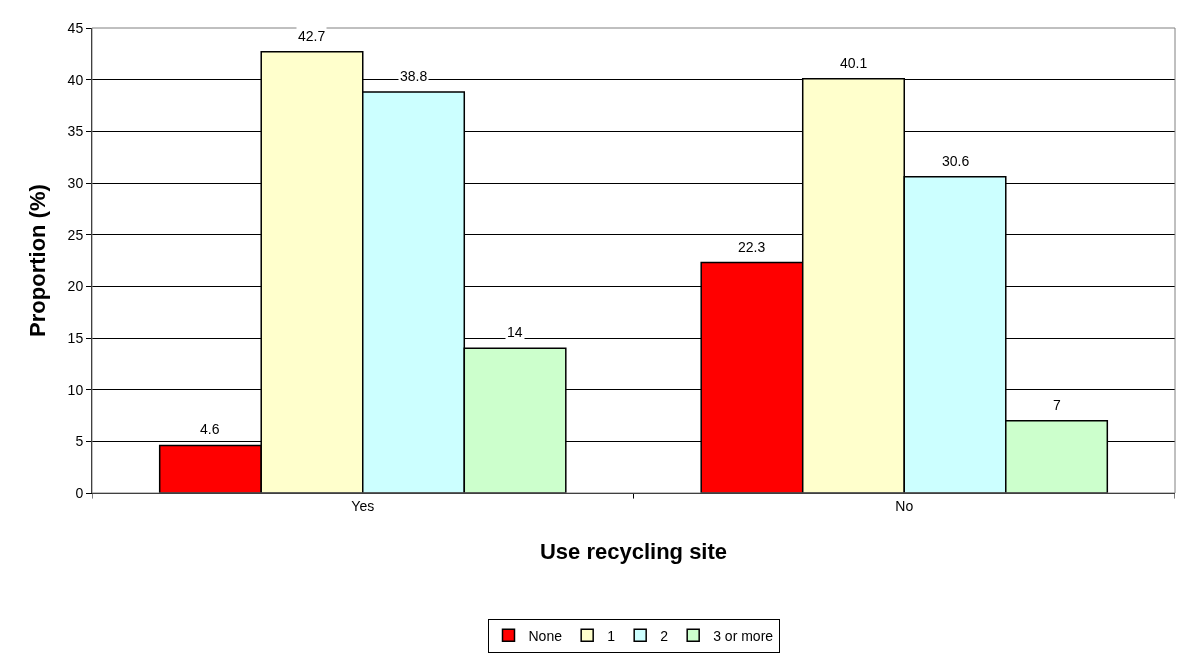 The image size is (1202, 664). Describe the element at coordinates (545, 635) in the screenshot. I see `legend-label: None` at that location.